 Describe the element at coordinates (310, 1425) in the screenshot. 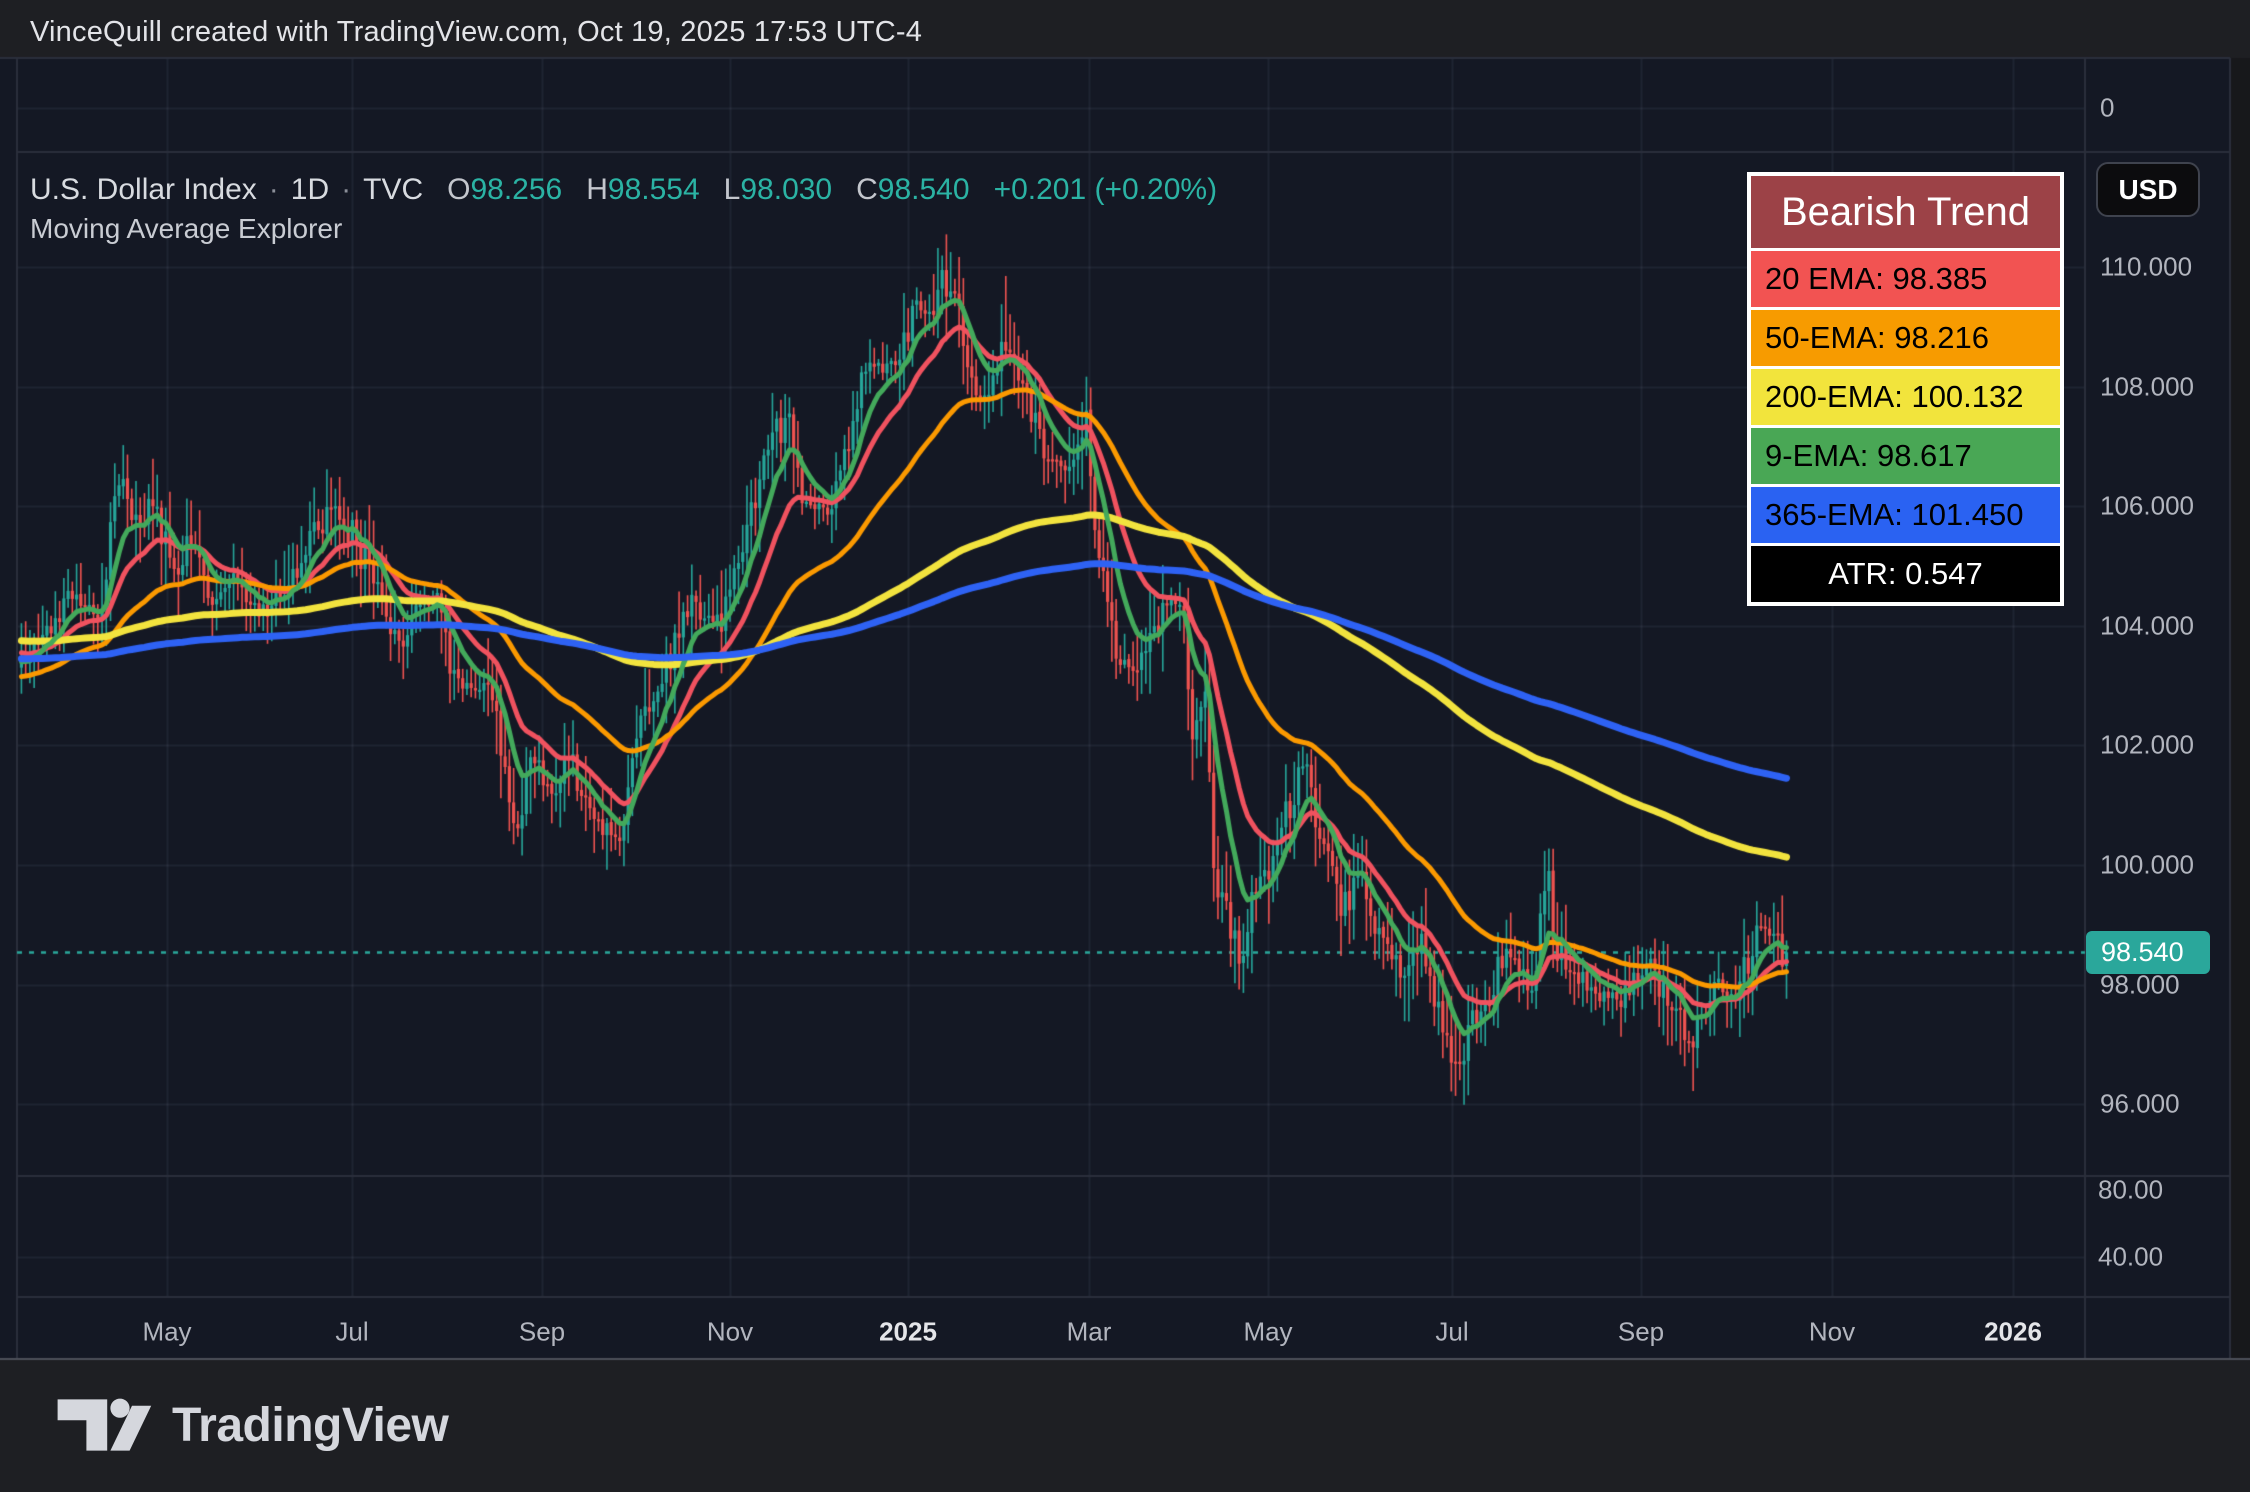

I see `tradingview-logo-text: TradingView` at that location.